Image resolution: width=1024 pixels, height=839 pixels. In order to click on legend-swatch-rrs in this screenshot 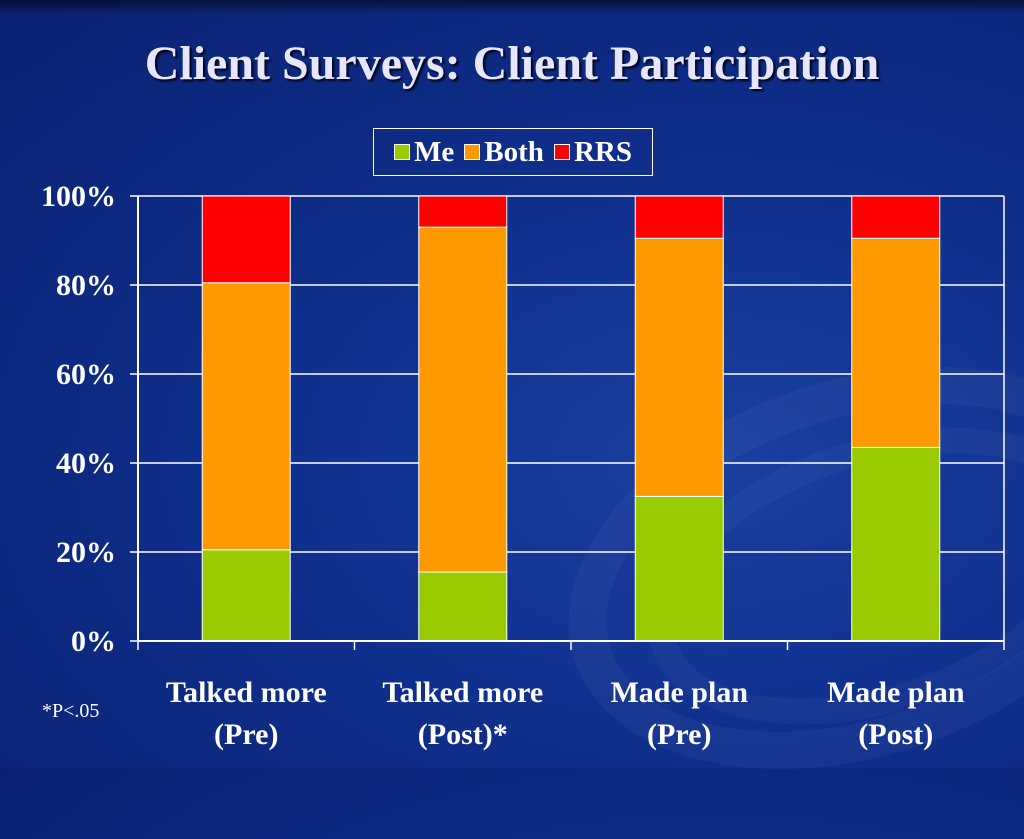, I will do `click(561, 152)`.